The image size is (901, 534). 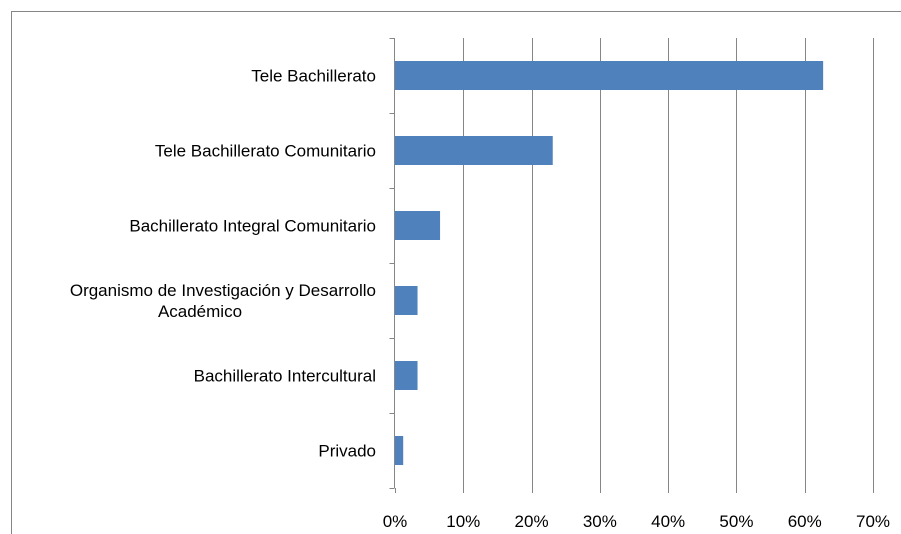 I want to click on x-tick-label: 0%, so click(x=395, y=521).